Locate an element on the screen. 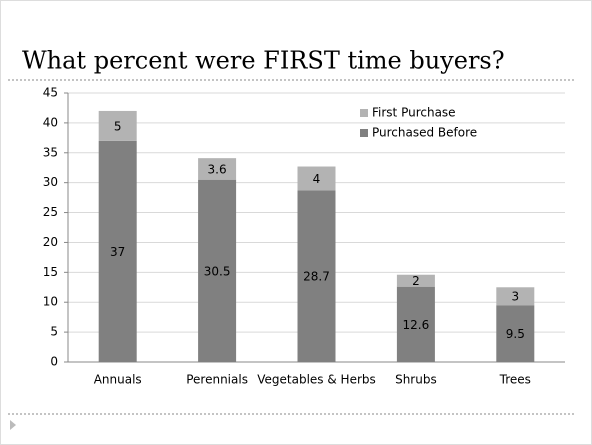 This screenshot has width=592, height=445. data-label: 9.5 is located at coordinates (515, 334).